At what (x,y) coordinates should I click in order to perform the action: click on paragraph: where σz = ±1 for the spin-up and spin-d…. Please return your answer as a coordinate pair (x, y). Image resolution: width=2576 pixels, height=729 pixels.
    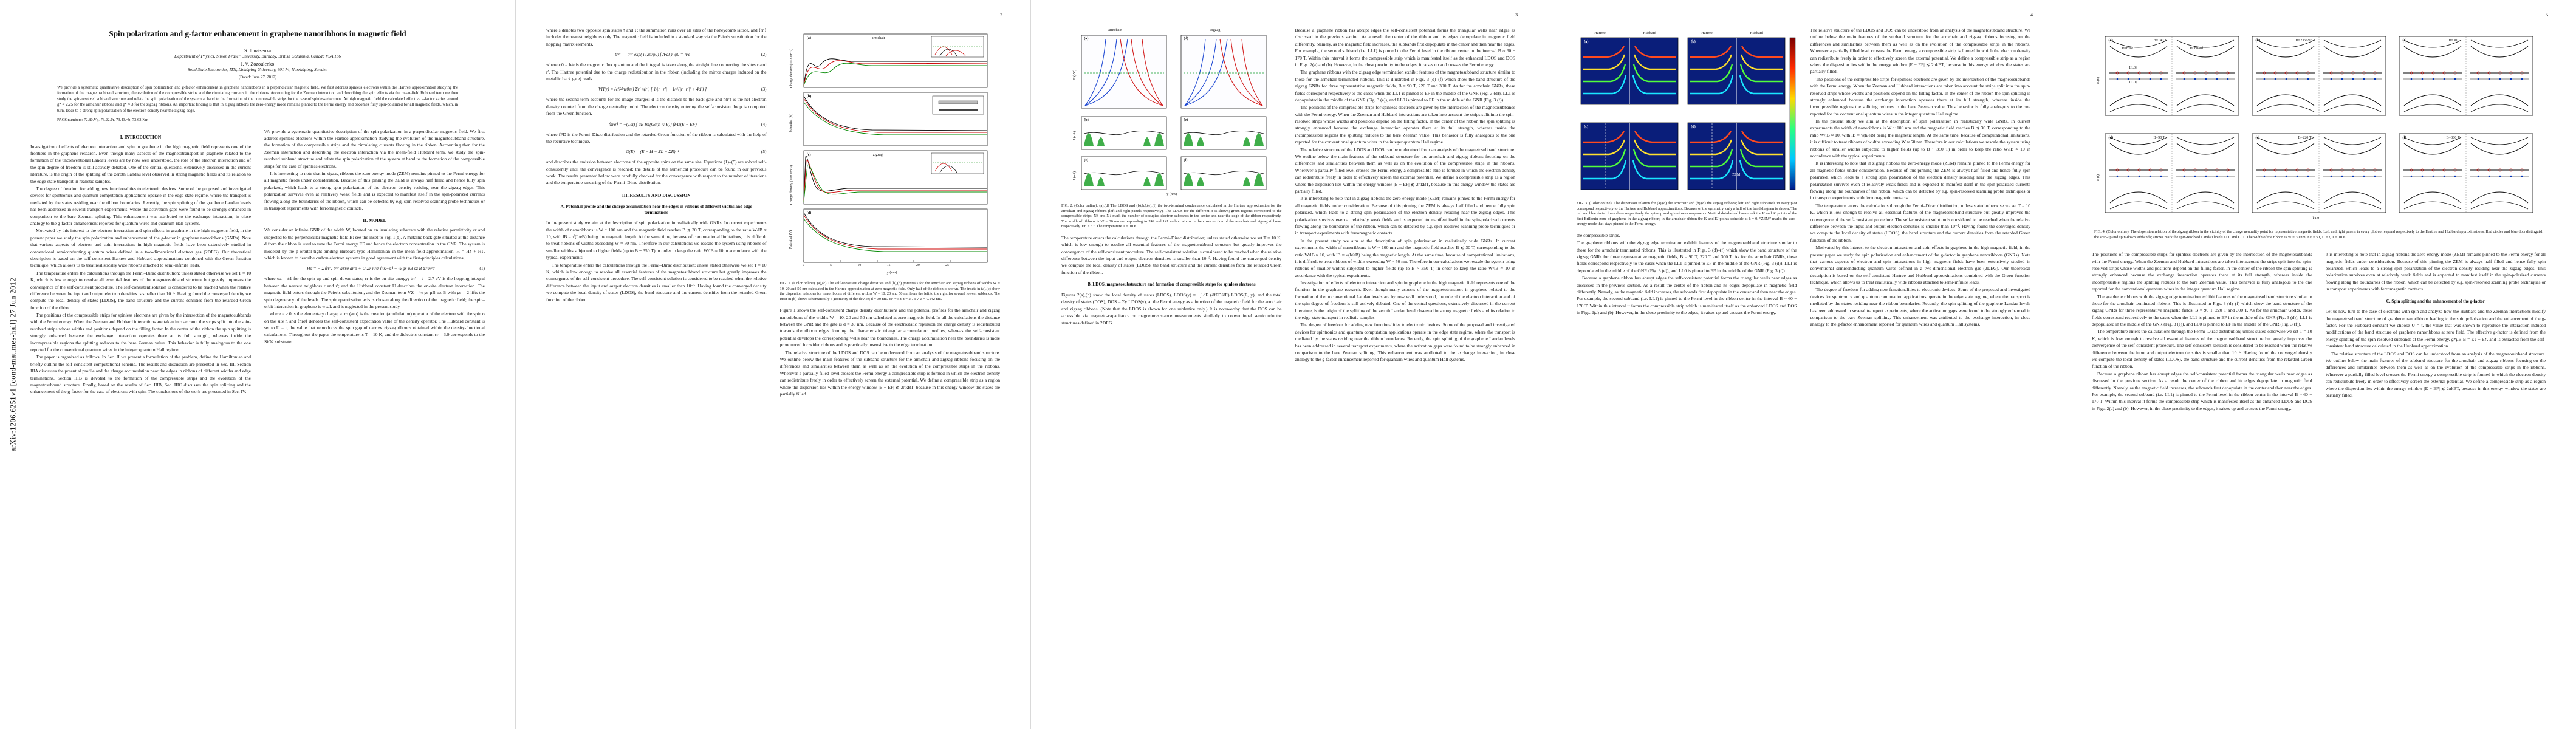
    Looking at the image, I should click on (374, 293).